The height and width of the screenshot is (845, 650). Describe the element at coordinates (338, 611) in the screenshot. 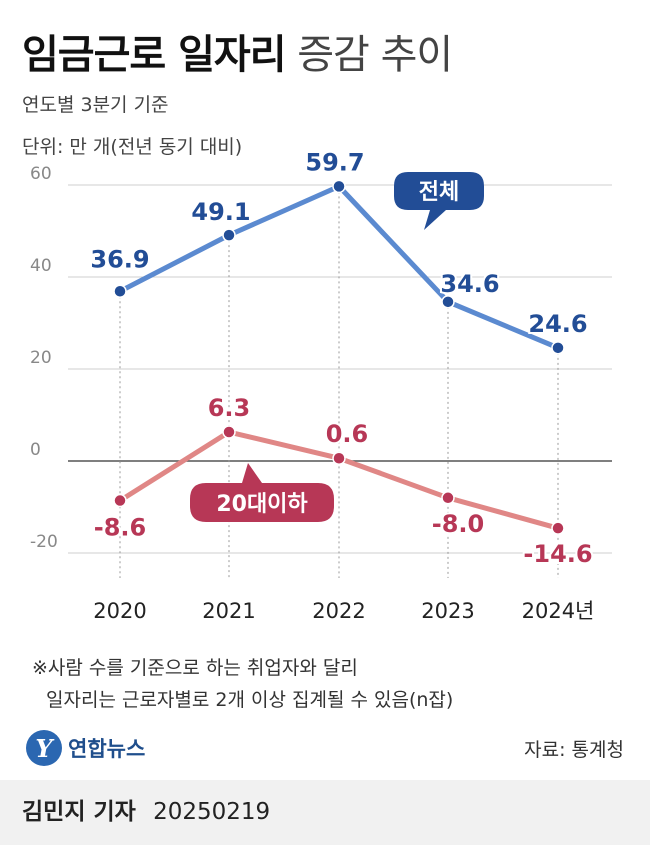

I see `x-tick-label: 2022` at that location.